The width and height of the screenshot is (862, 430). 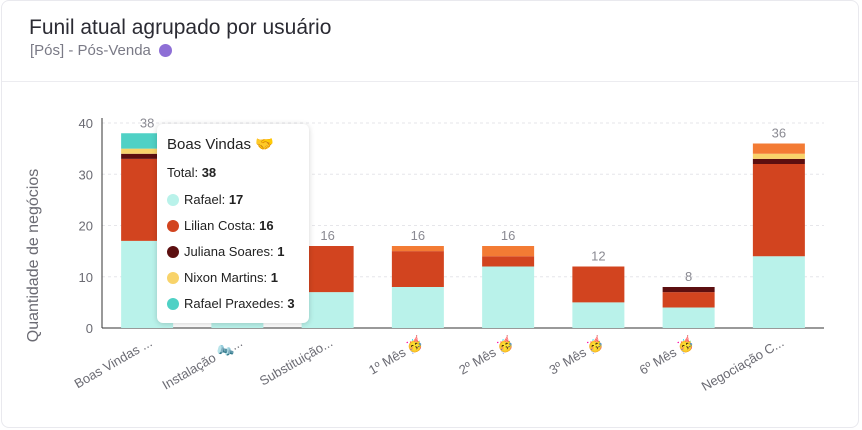 I want to click on tooltip-row: Rafael Praxedes: 3, so click(x=231, y=303).